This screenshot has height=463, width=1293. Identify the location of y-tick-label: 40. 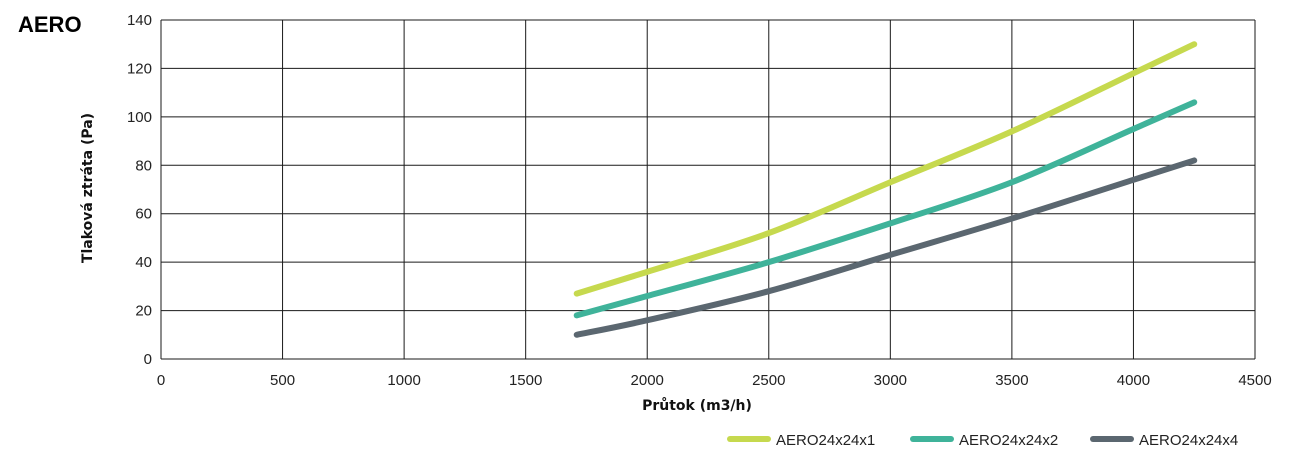
(143, 262).